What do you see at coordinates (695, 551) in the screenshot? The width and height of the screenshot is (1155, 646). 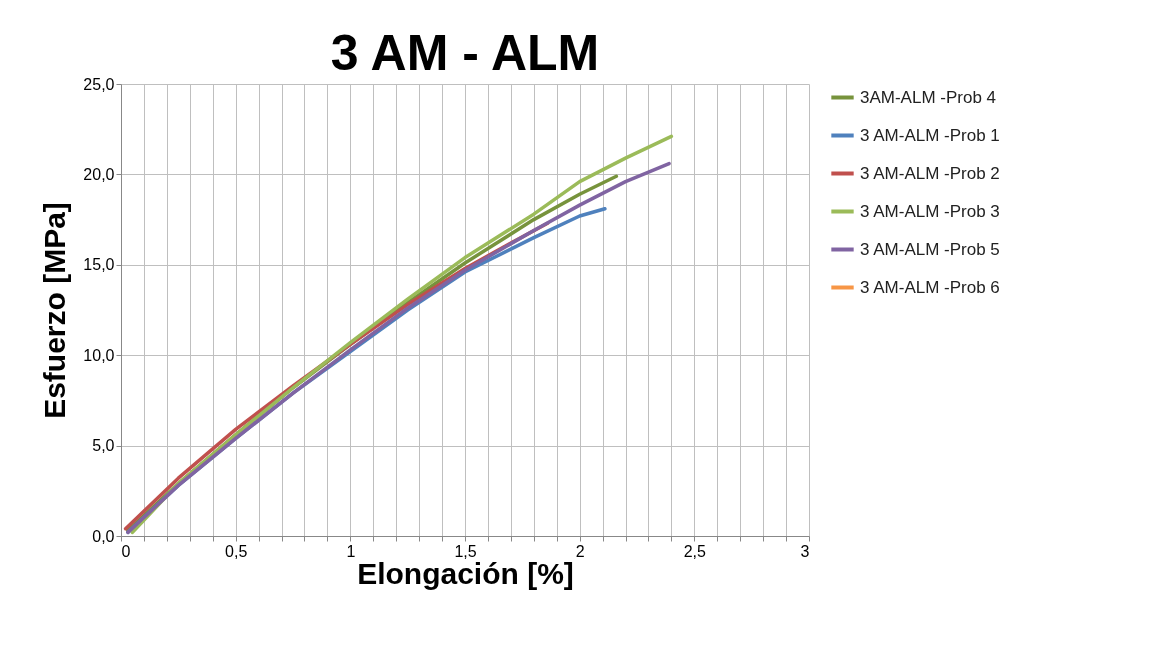 I see `x-tick-label: 2,5` at bounding box center [695, 551].